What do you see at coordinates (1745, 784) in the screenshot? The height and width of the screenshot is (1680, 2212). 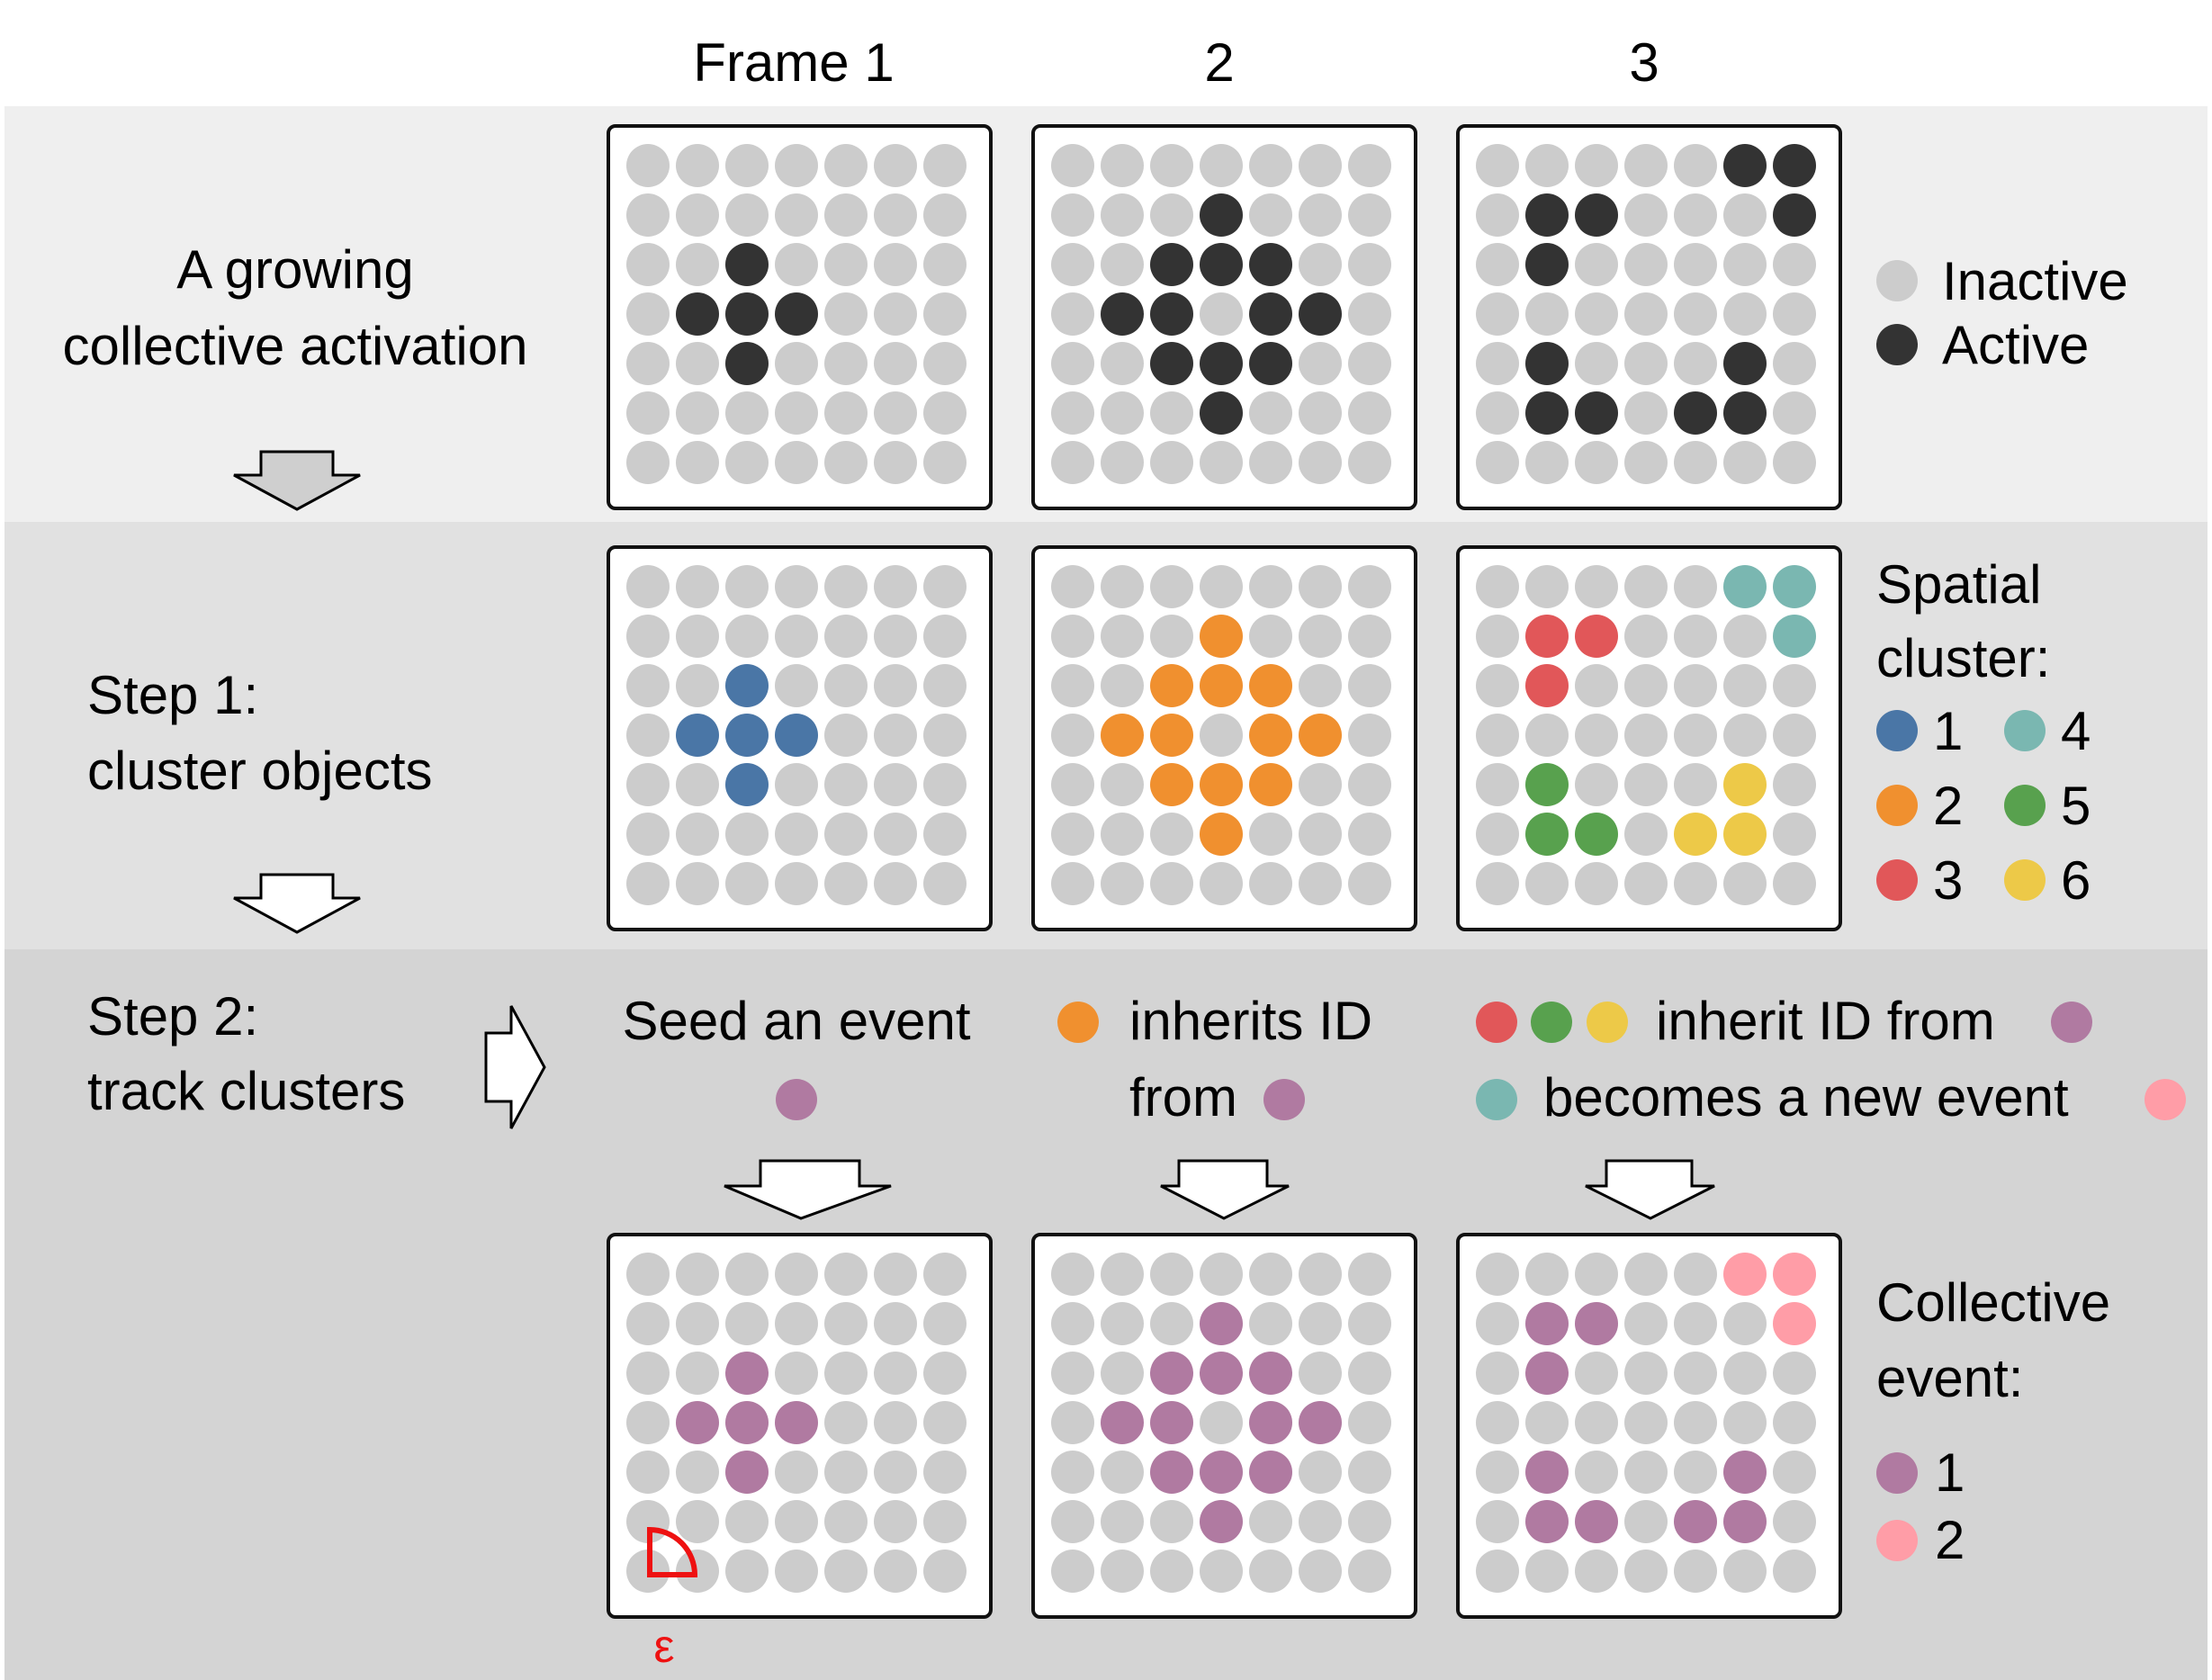 I see `cluster-6-dot` at bounding box center [1745, 784].